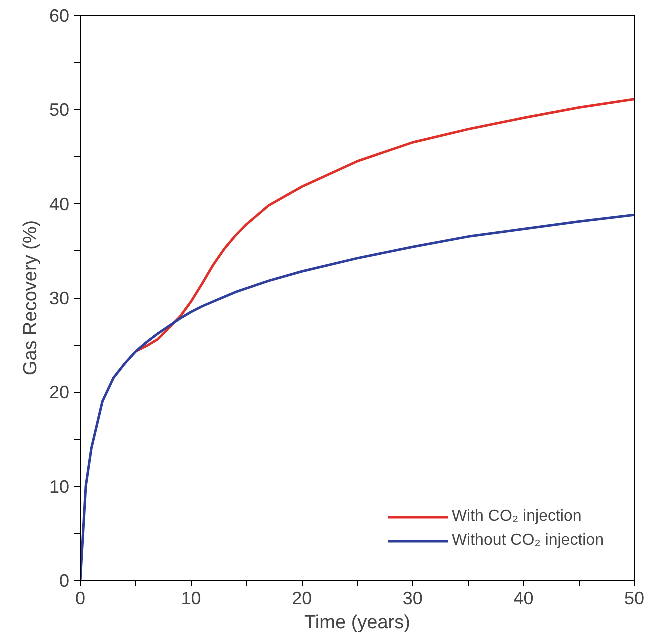  Describe the element at coordinates (517, 517) in the screenshot. I see `legend-label: With CO₂ injection` at that location.